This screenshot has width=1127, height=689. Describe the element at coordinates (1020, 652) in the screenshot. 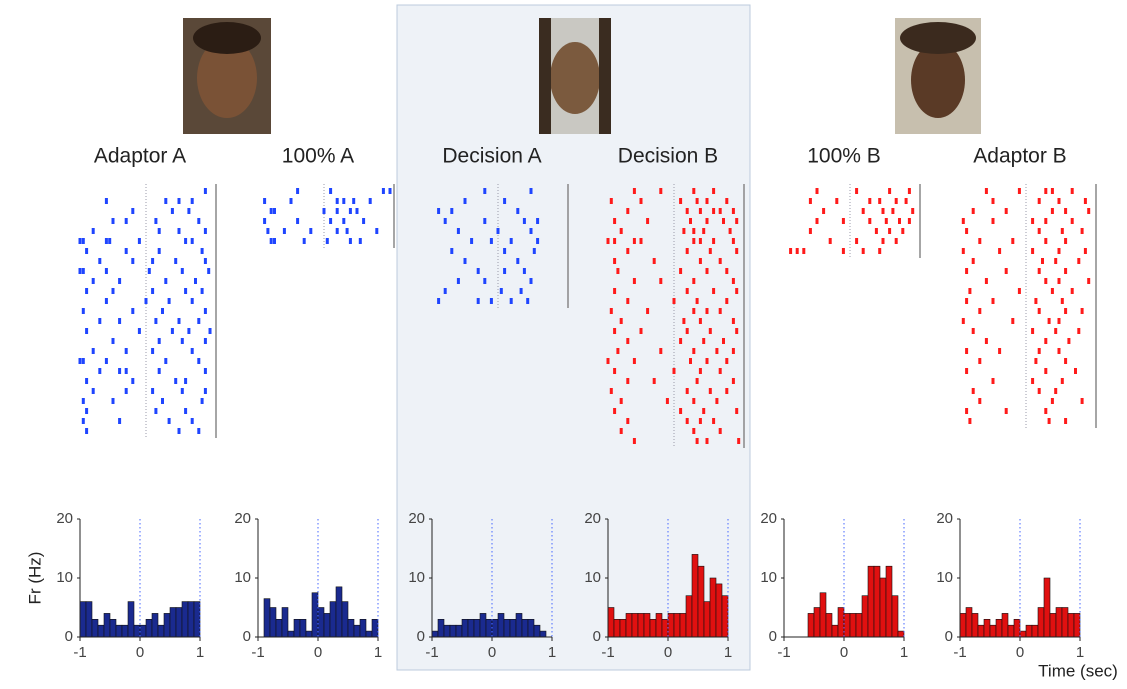

I see `x-tick-label: 0` at that location.